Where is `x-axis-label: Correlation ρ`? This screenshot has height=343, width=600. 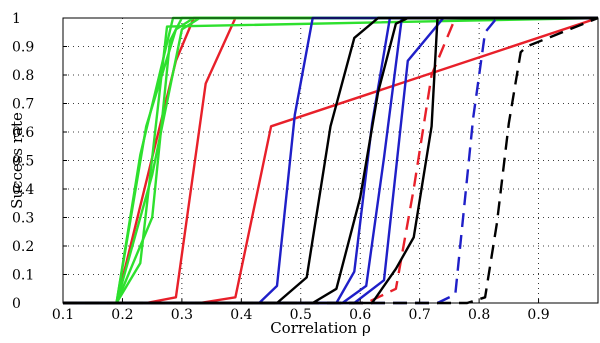
x-axis-label: Correlation ρ is located at coordinates (320, 328).